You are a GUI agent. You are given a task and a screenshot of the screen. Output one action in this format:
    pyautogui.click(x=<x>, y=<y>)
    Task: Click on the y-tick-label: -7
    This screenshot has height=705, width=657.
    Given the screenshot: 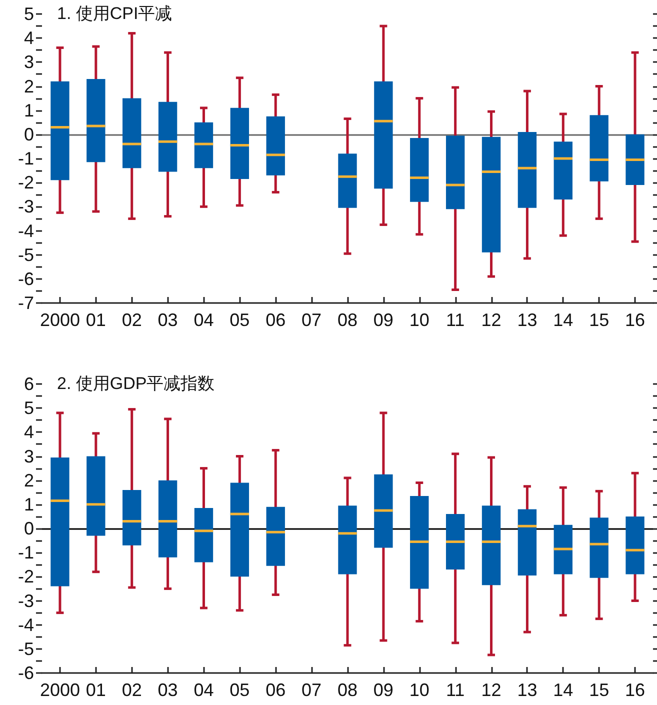 What is the action you would take?
    pyautogui.click(x=26, y=303)
    